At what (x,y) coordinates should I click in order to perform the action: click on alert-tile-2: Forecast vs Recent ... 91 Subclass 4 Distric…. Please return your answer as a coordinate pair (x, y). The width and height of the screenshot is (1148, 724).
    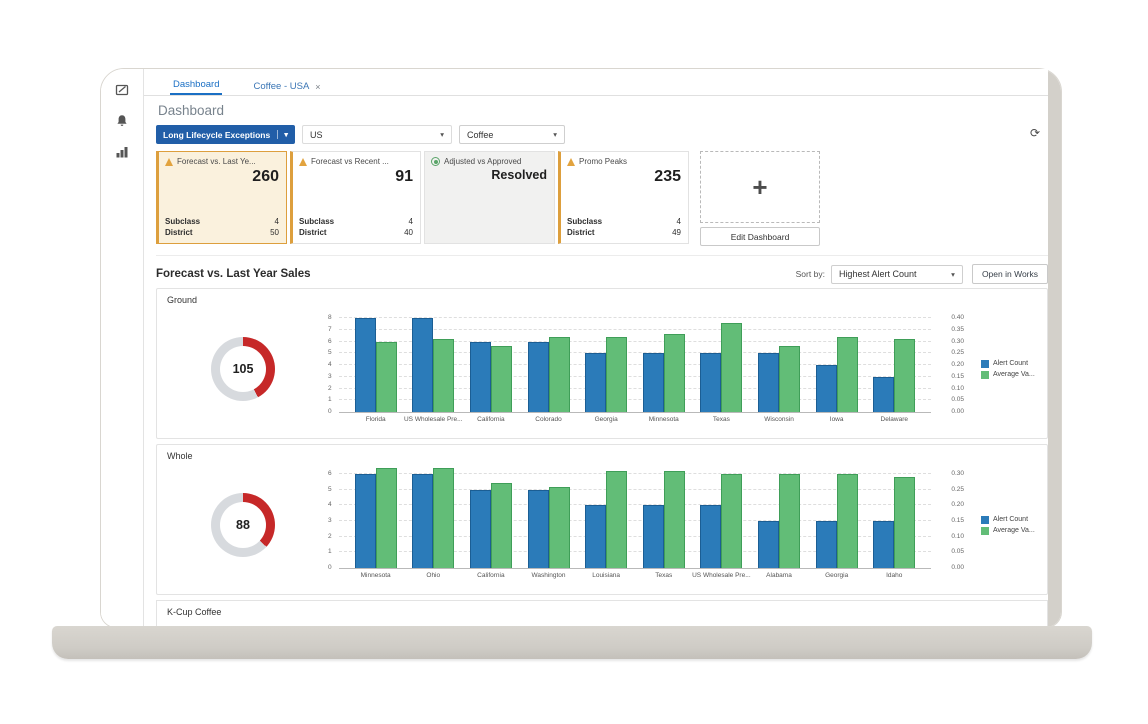
    Looking at the image, I should click on (355, 197).